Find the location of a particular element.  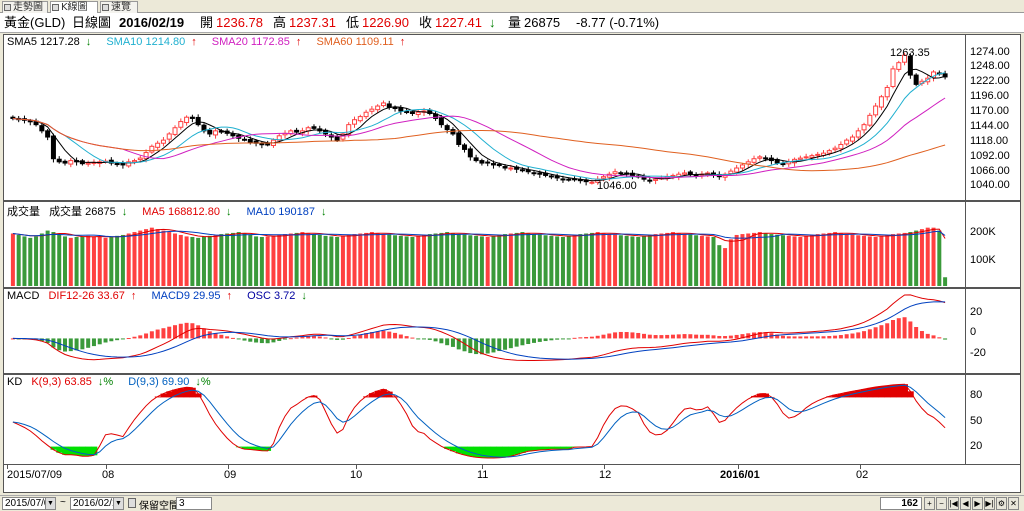

quote-date: 2016/02/19 is located at coordinates (152, 22).